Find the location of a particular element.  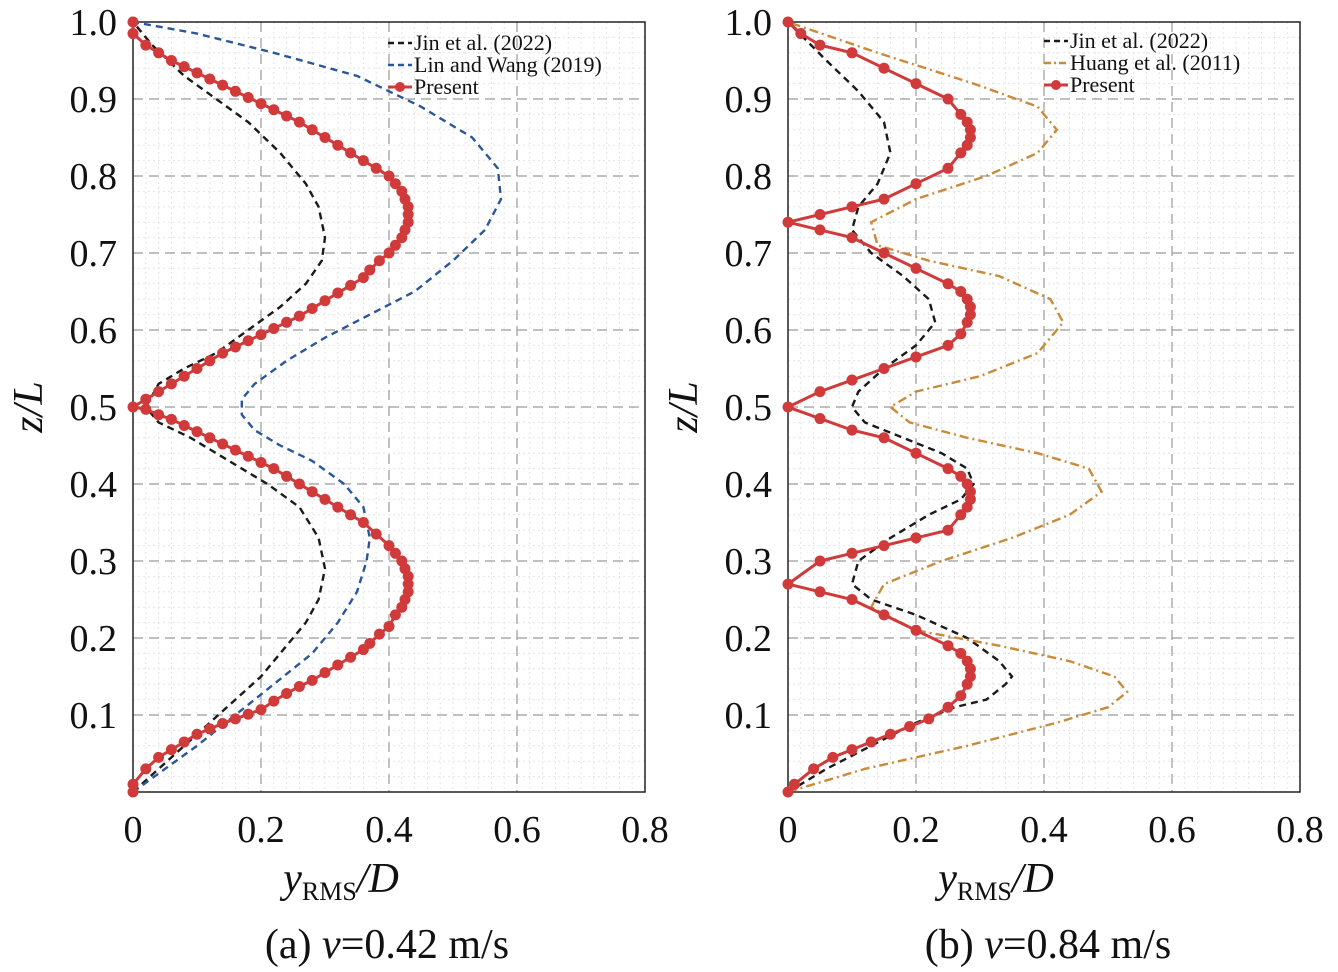

series-jin-et-al-2022- is located at coordinates (900, 407).